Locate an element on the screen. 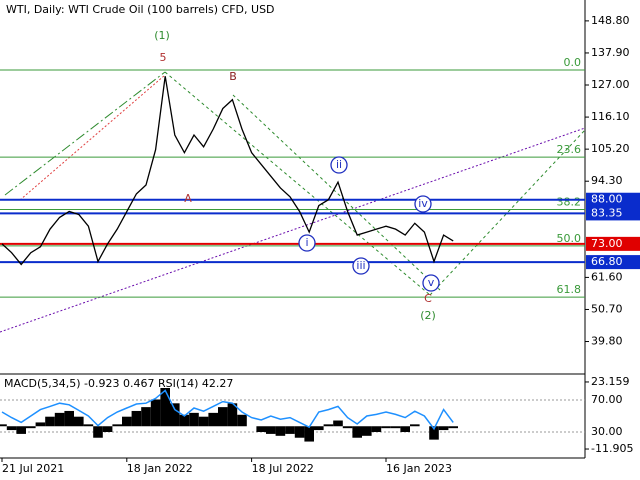  y-tick-label: 137.90 is located at coordinates (610, 52).